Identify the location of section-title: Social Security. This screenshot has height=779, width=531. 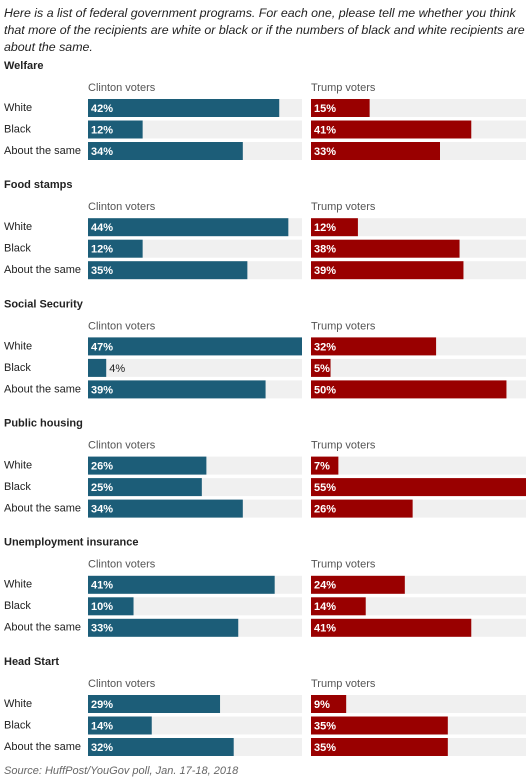
(44, 304).